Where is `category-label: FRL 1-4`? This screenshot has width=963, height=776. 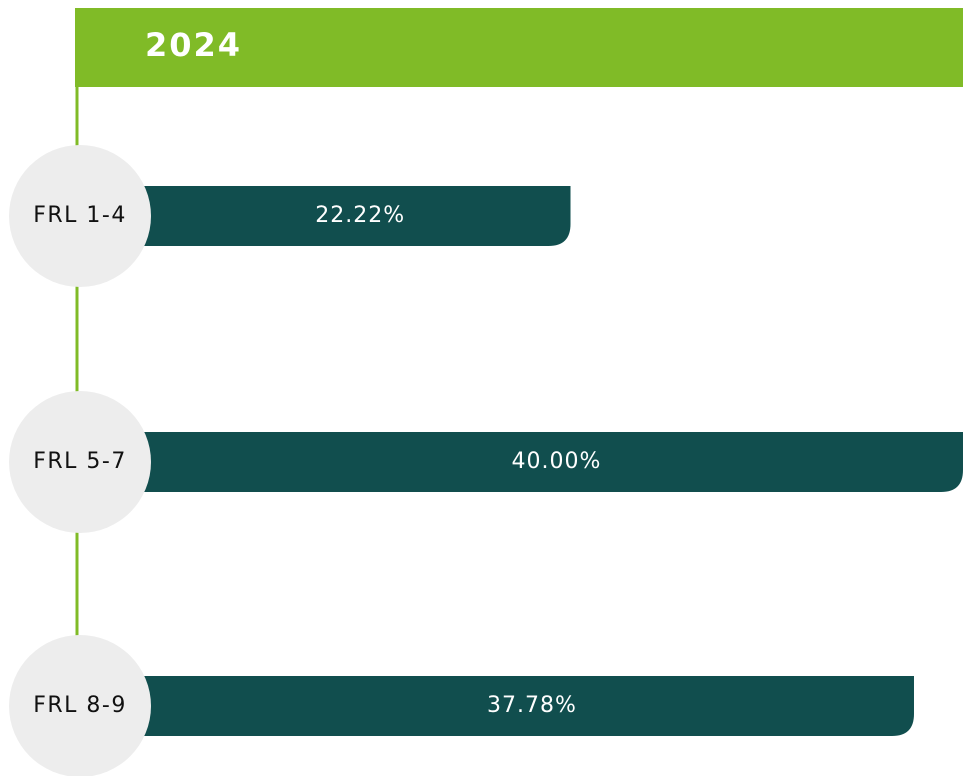
category-label: FRL 1-4 is located at coordinates (80, 215).